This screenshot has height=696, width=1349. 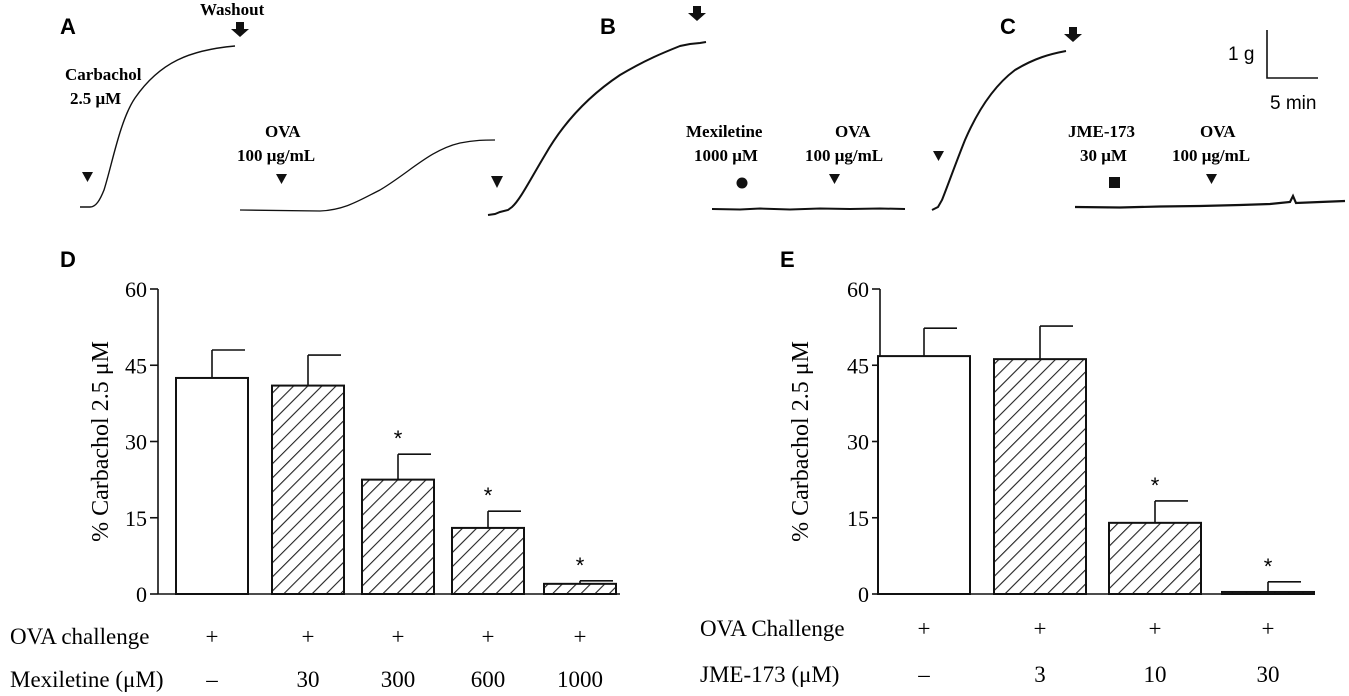 What do you see at coordinates (1073, 34) in the screenshot?
I see `washout-arrow-c-icon` at bounding box center [1073, 34].